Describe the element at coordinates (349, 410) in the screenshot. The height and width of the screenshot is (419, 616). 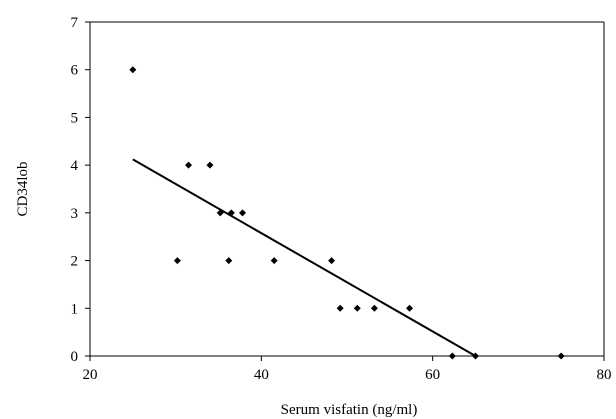
I see `x-axis-label: Serum visfatin (ng/ml)` at that location.